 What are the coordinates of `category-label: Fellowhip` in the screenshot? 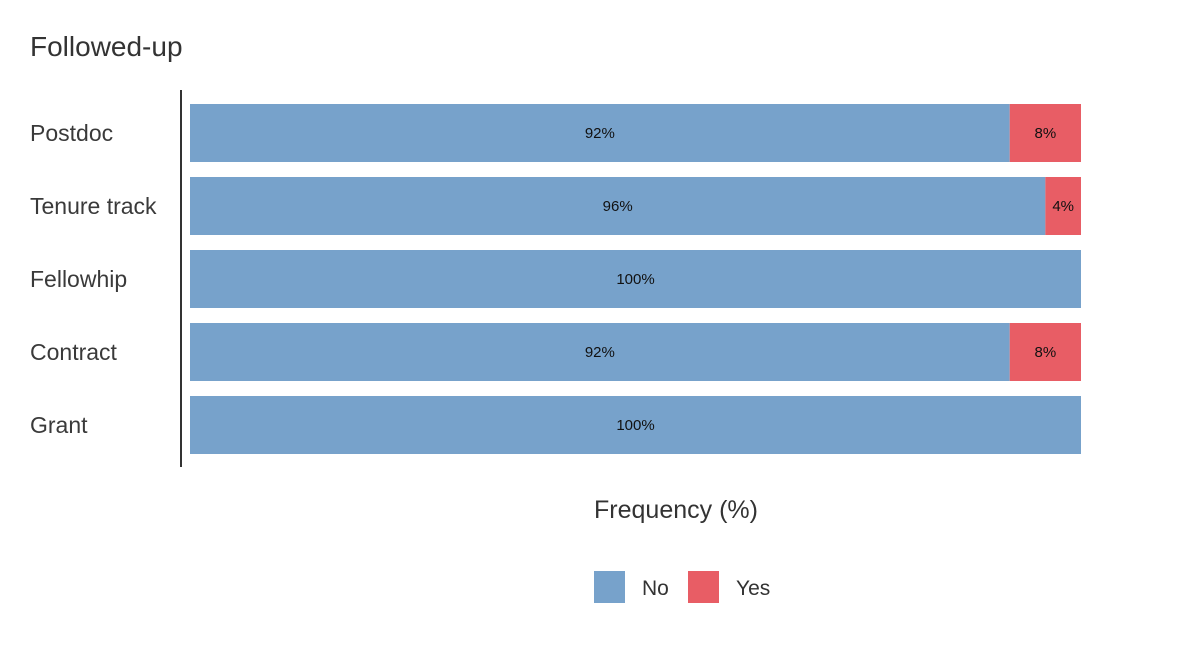 It's located at (78, 279).